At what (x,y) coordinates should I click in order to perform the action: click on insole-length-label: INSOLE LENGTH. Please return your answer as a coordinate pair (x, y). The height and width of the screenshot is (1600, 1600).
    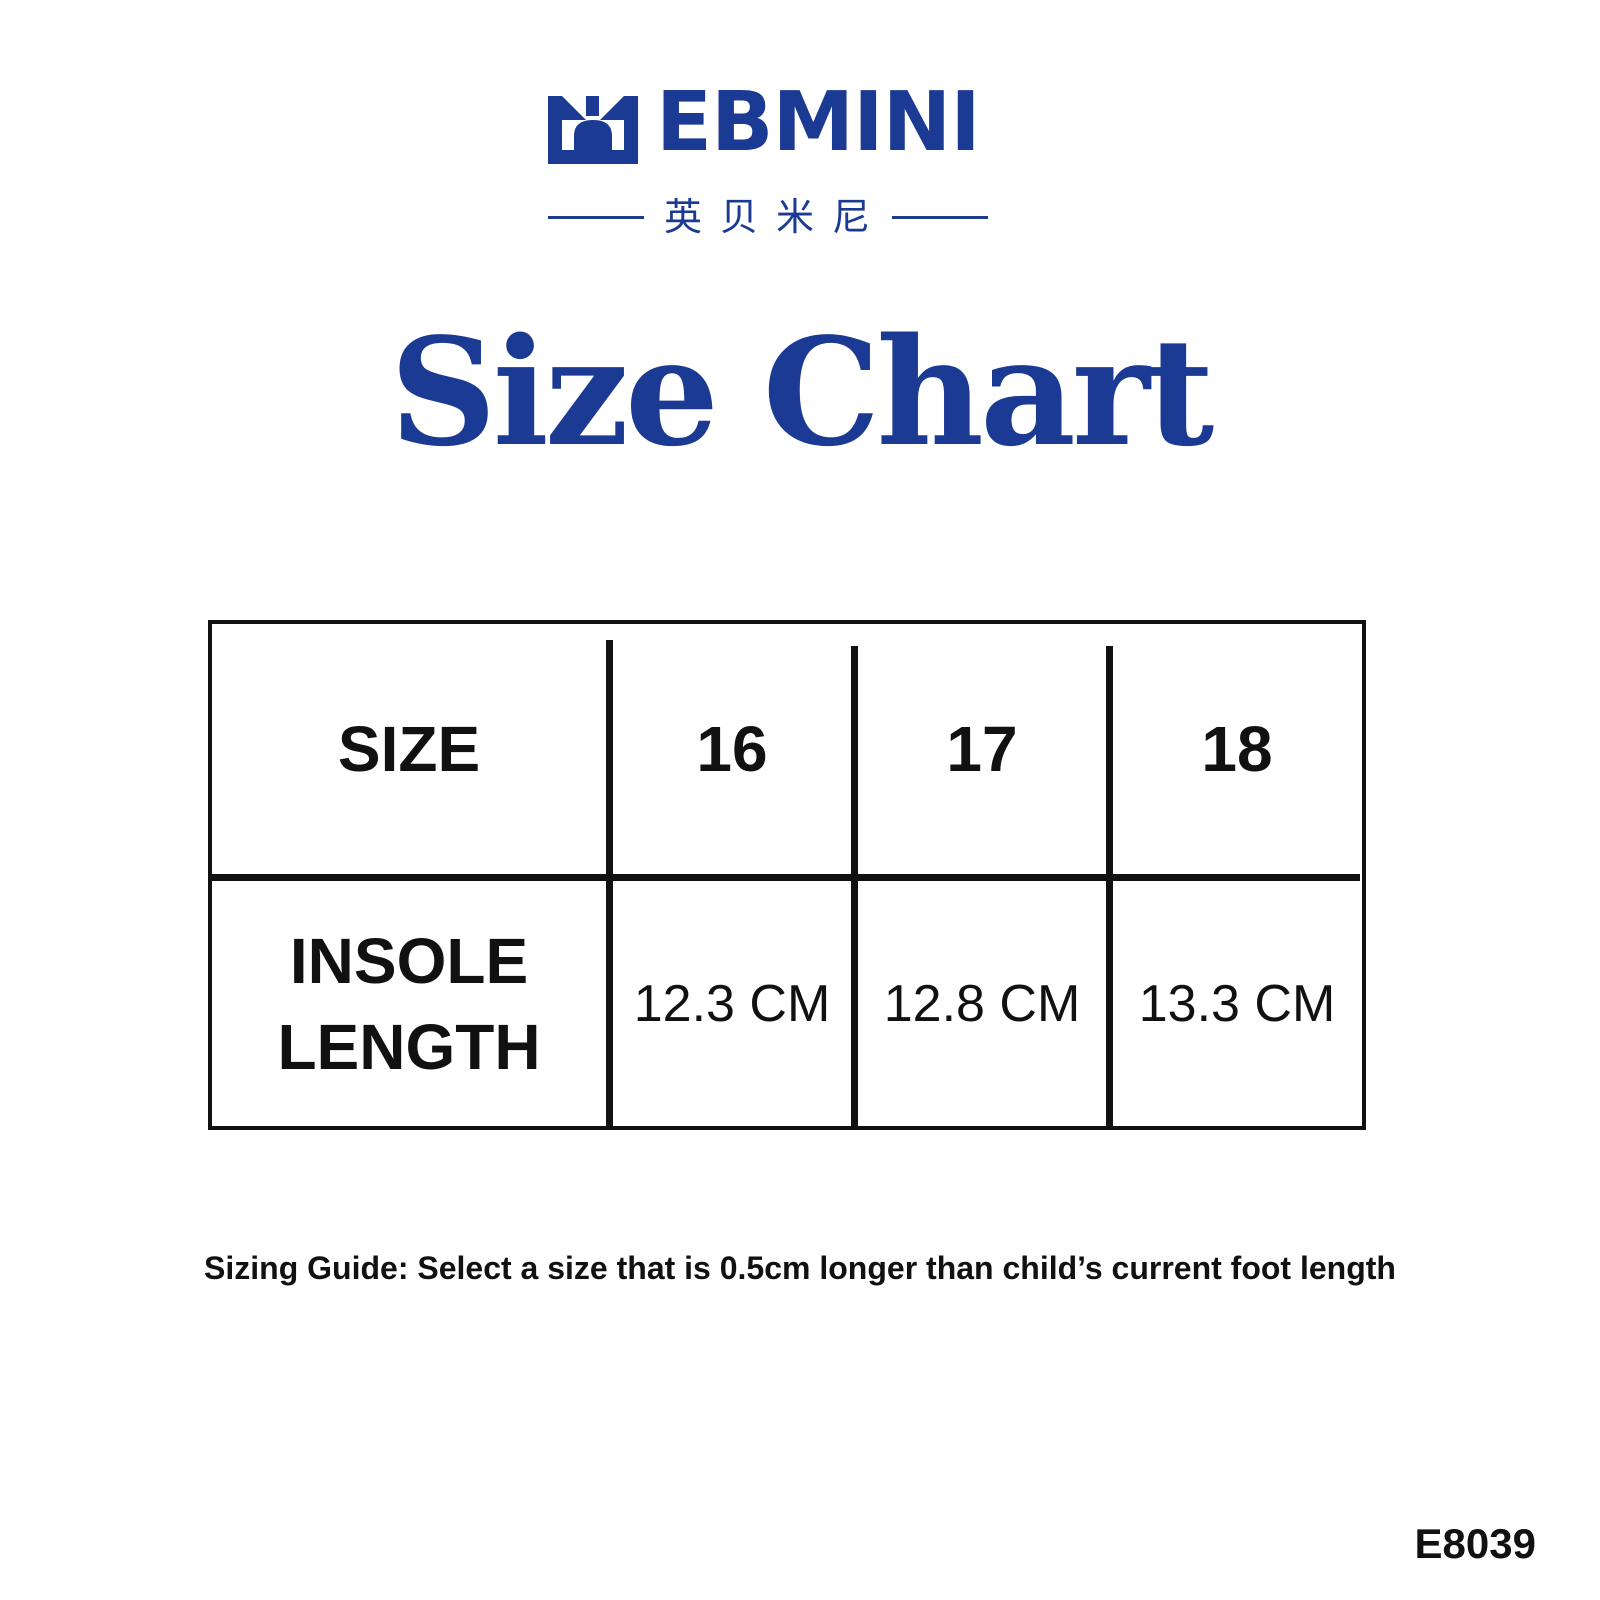
    Looking at the image, I should click on (409, 1003).